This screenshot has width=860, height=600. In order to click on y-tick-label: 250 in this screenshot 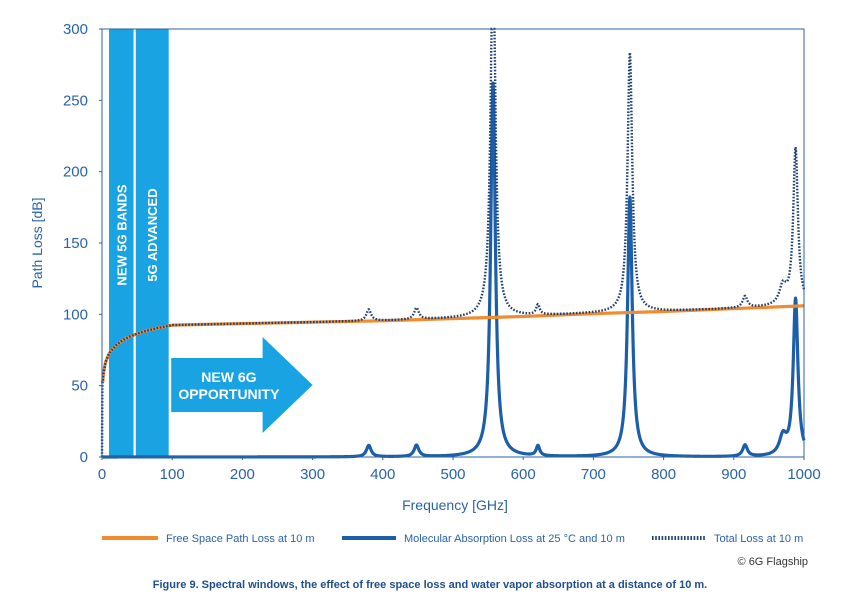, I will do `click(75, 100)`.